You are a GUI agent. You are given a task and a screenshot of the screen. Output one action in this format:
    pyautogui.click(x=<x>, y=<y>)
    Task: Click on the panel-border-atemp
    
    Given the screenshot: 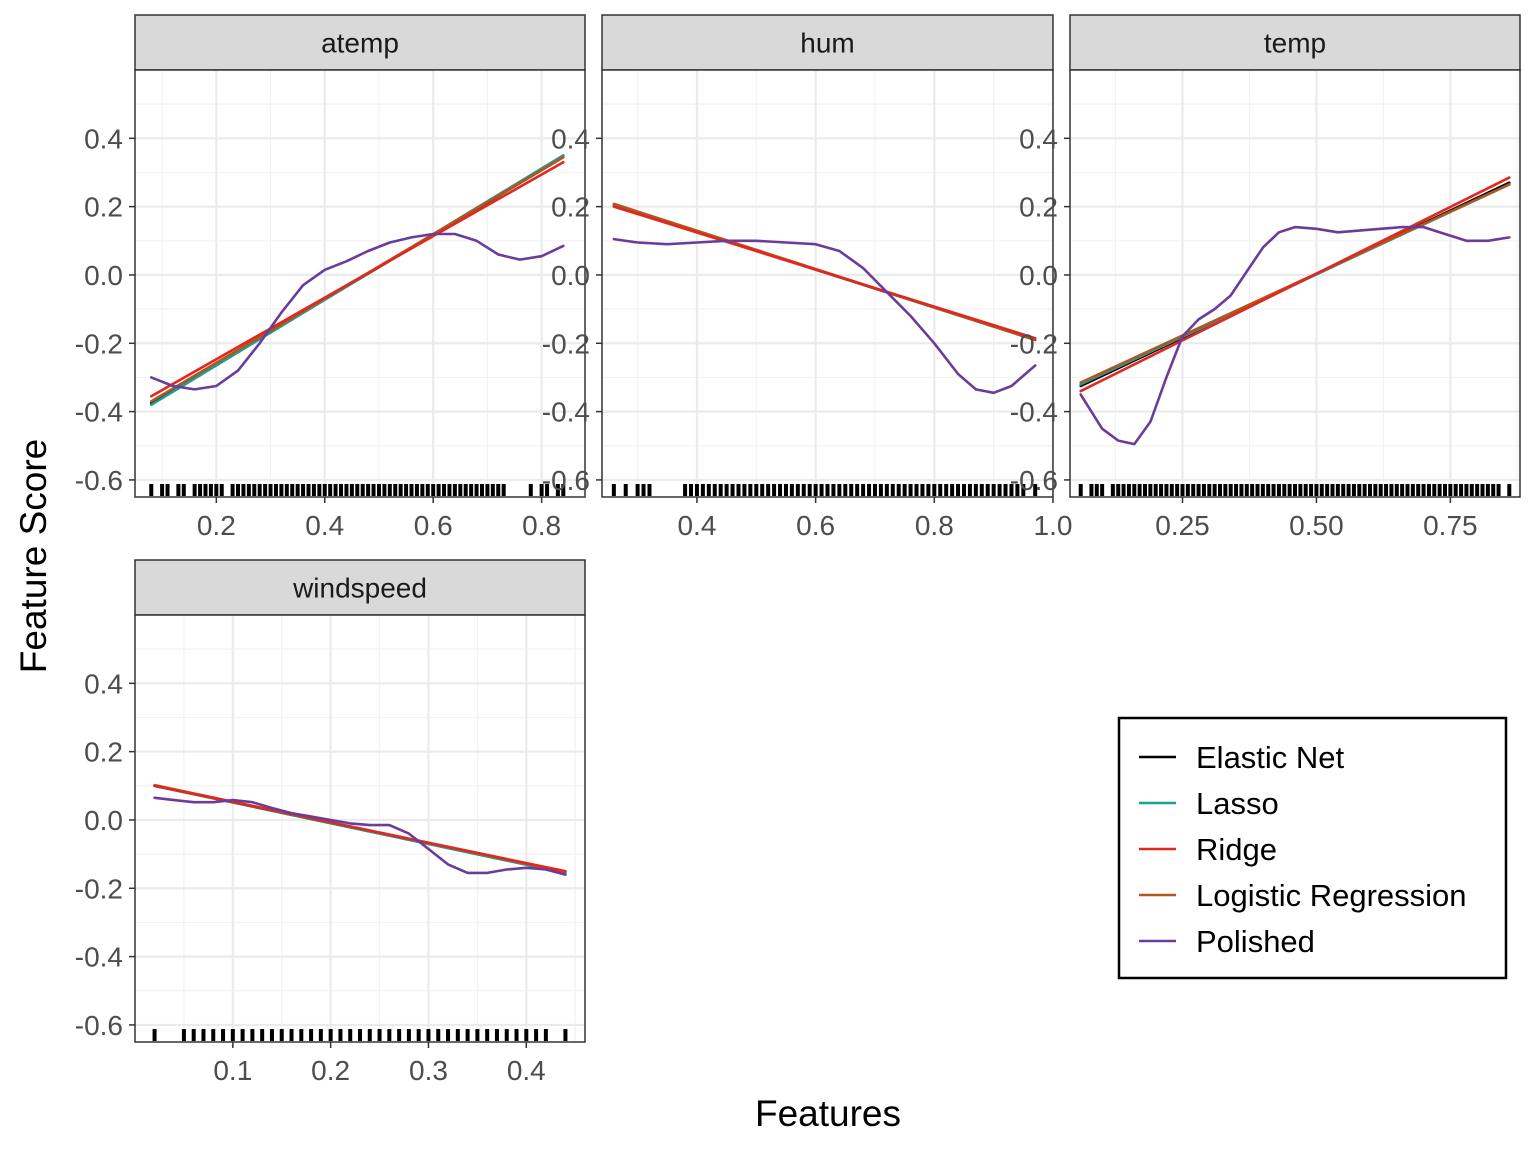 What is the action you would take?
    pyautogui.click(x=360, y=283)
    